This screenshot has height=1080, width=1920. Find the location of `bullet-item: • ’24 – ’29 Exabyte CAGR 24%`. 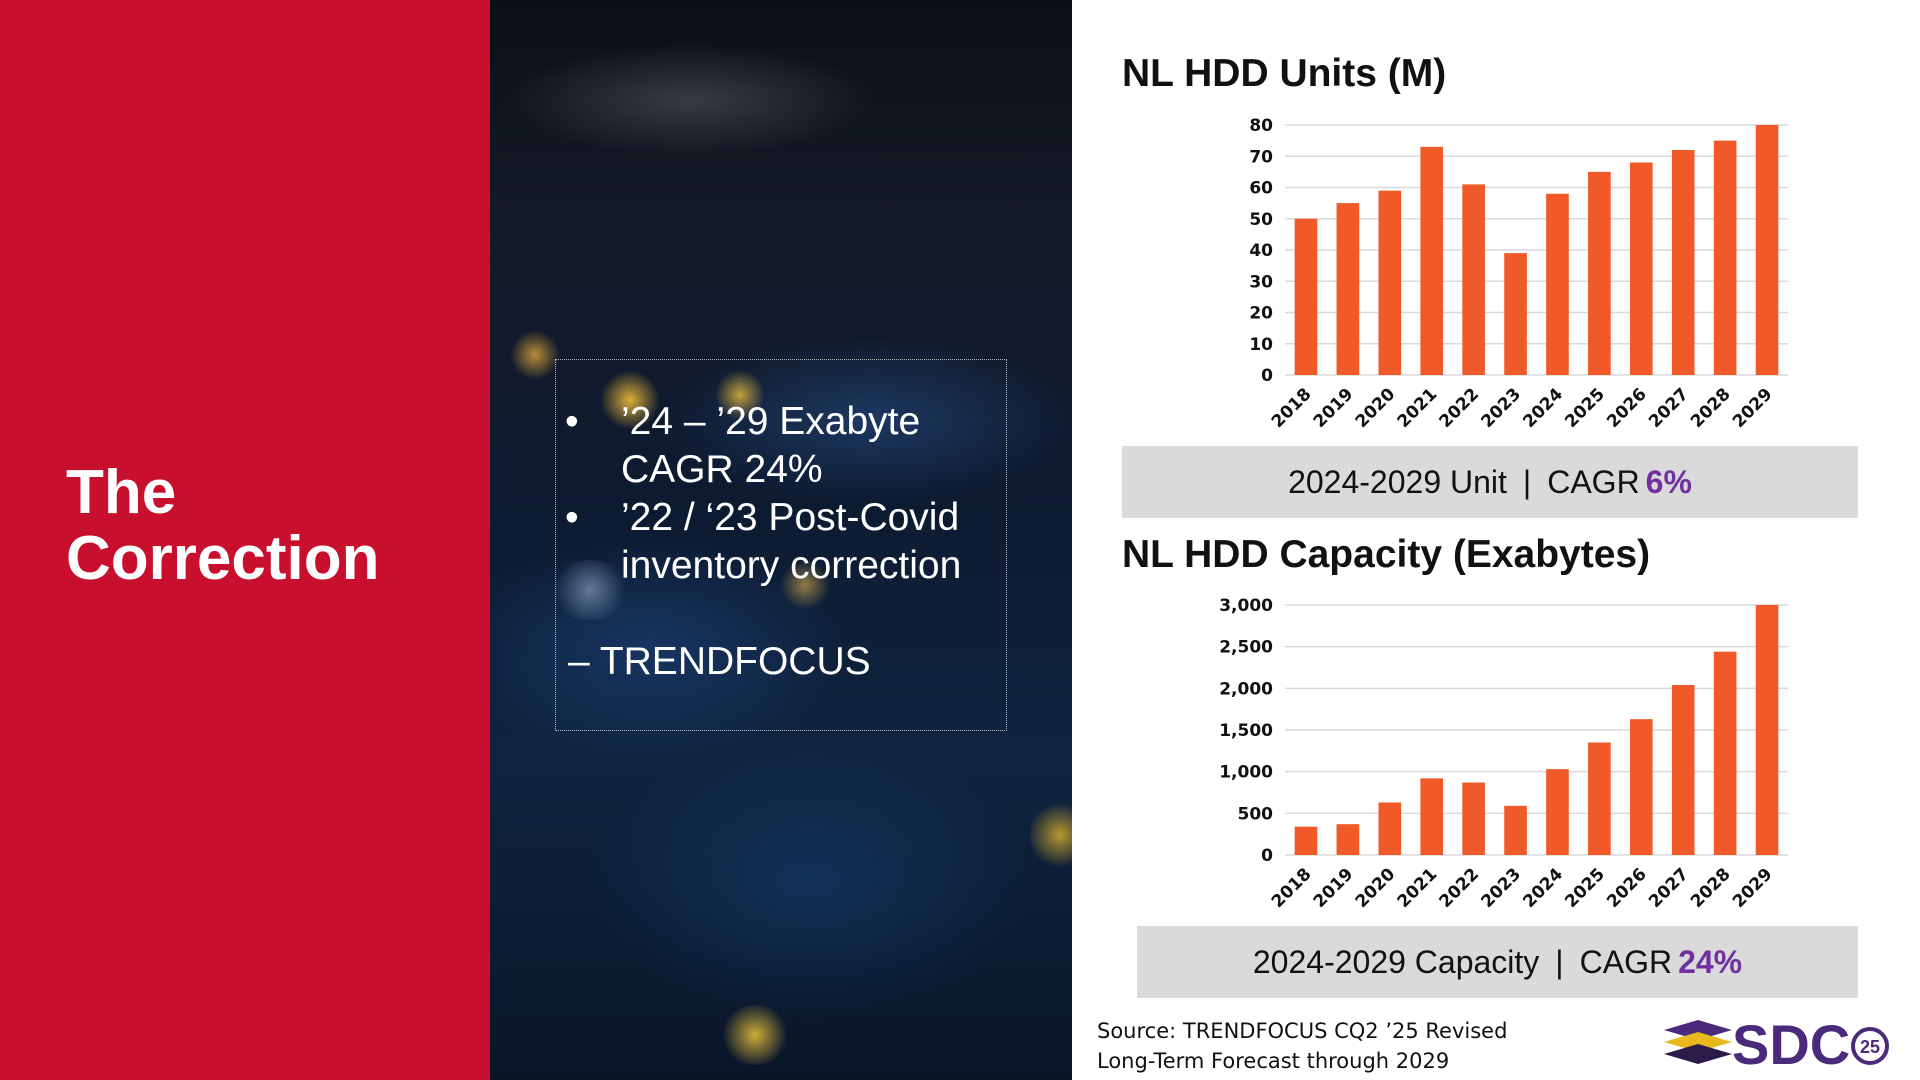

bullet-item: • ’24 – ’29 Exabyte CAGR 24% is located at coordinates (785, 446).